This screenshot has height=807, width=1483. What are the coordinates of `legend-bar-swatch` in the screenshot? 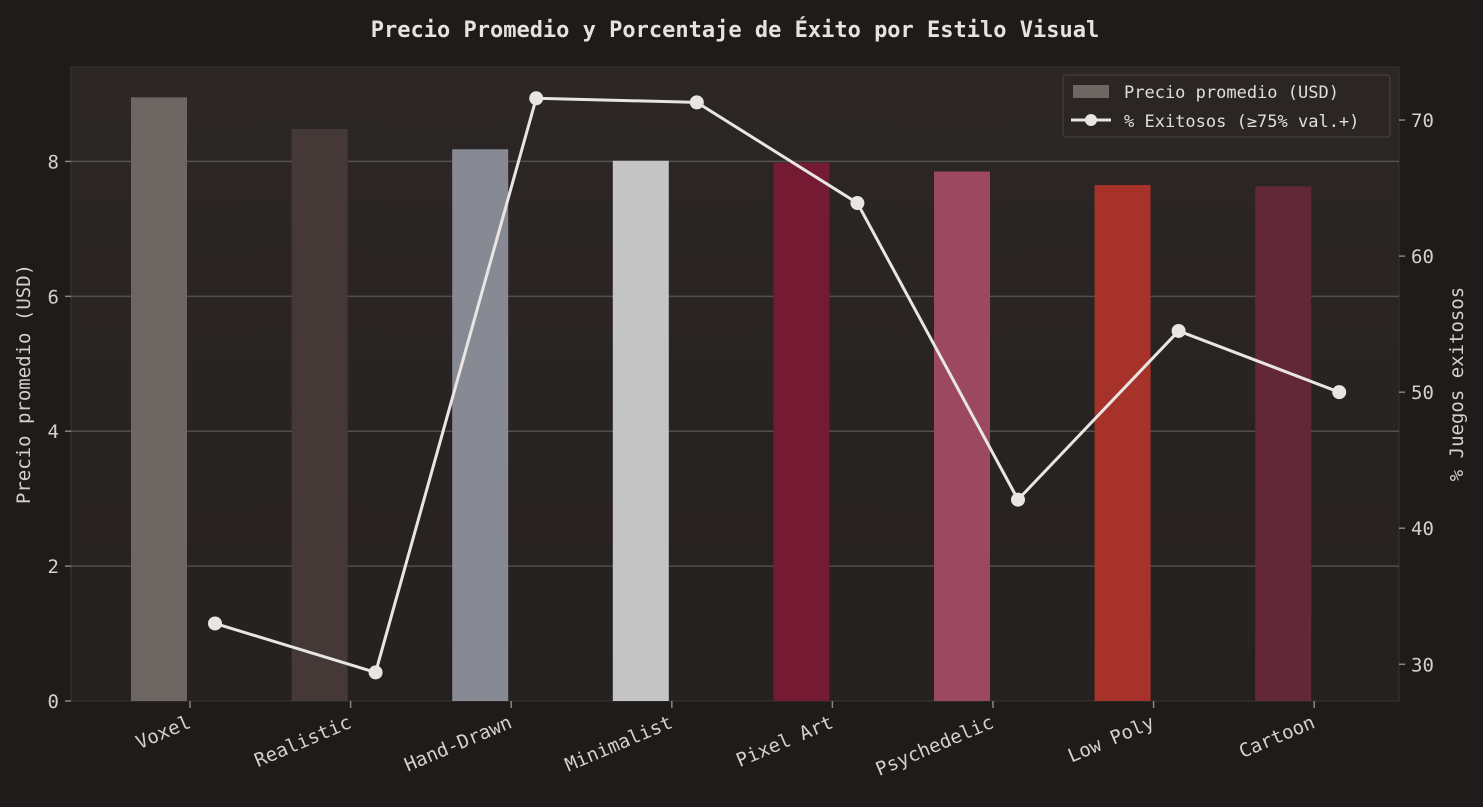 It's located at (1091, 91).